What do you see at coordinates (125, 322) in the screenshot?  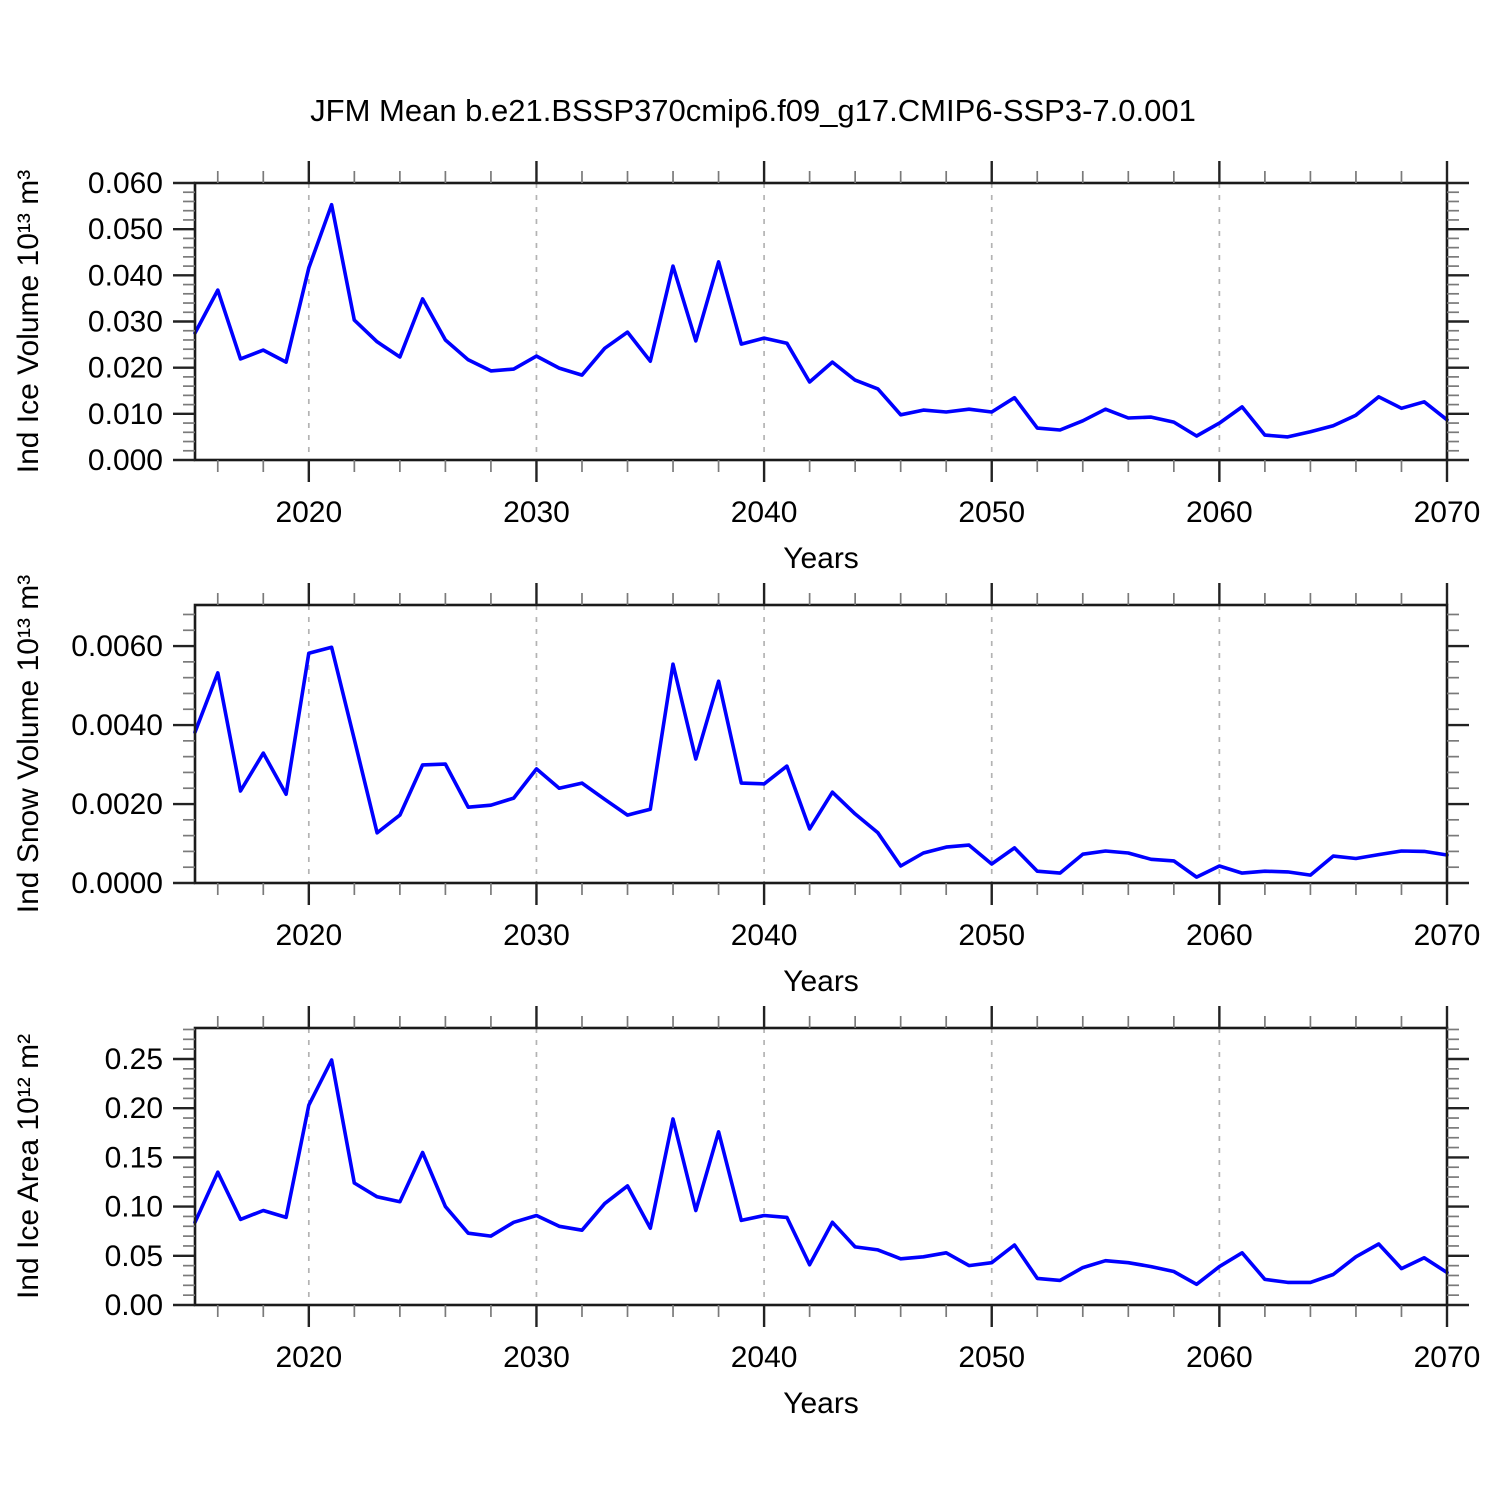 I see `y-tick-label: 0.030` at bounding box center [125, 322].